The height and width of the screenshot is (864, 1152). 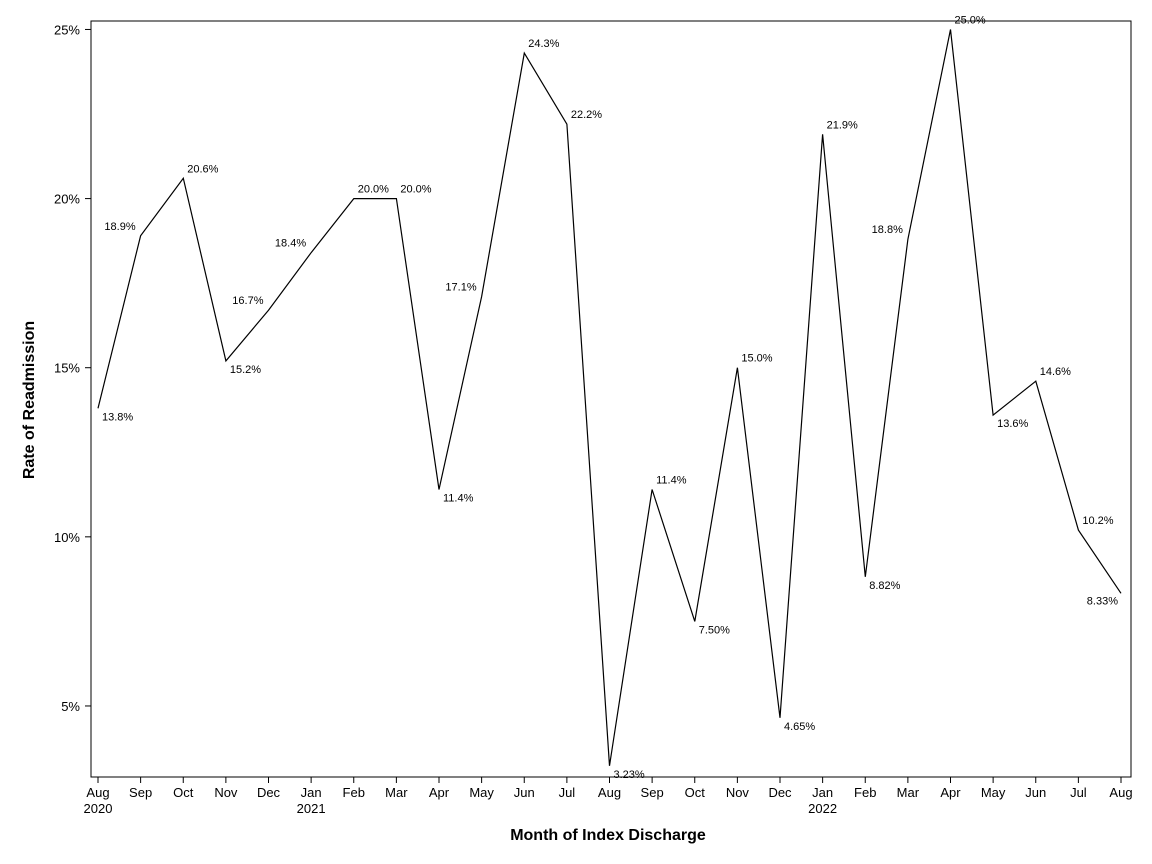 What do you see at coordinates (247, 301) in the screenshot?
I see `data-label: 16.7%` at bounding box center [247, 301].